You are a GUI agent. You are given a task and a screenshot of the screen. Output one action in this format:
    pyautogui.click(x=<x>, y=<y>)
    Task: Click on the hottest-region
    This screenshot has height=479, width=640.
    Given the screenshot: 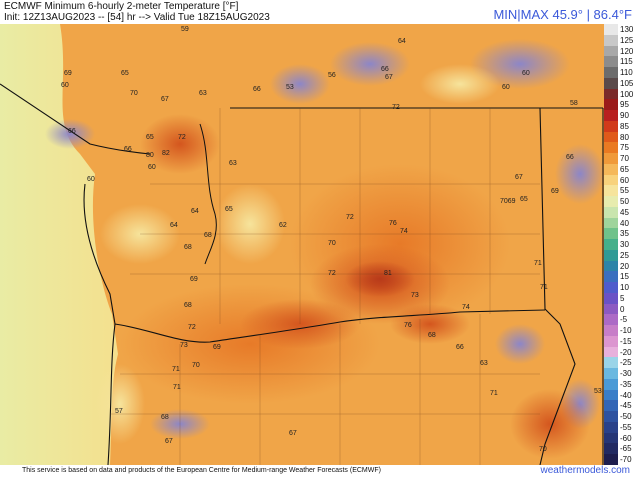 What is the action you would take?
    pyautogui.click(x=380, y=279)
    